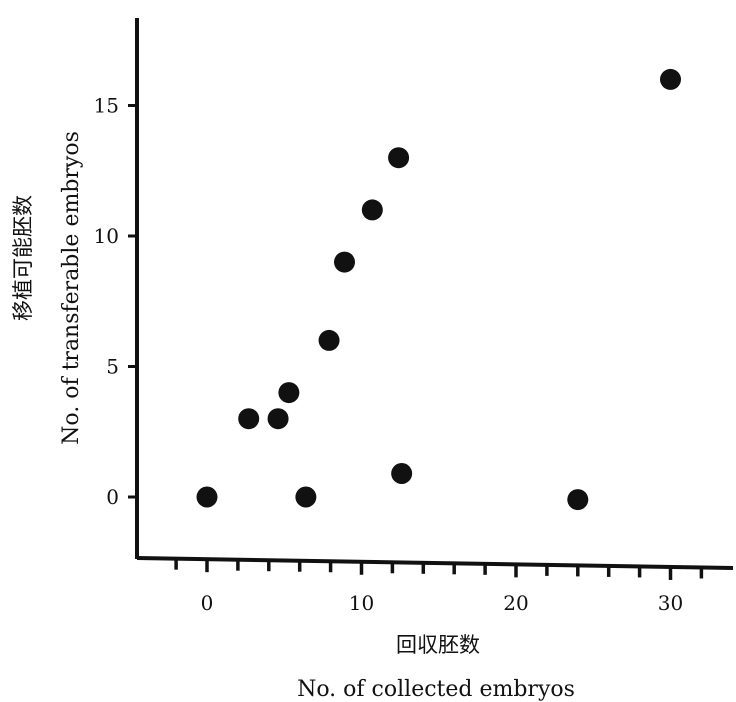 The image size is (736, 702). What do you see at coordinates (106, 106) in the screenshot?
I see `y-tick-label: 15` at bounding box center [106, 106].